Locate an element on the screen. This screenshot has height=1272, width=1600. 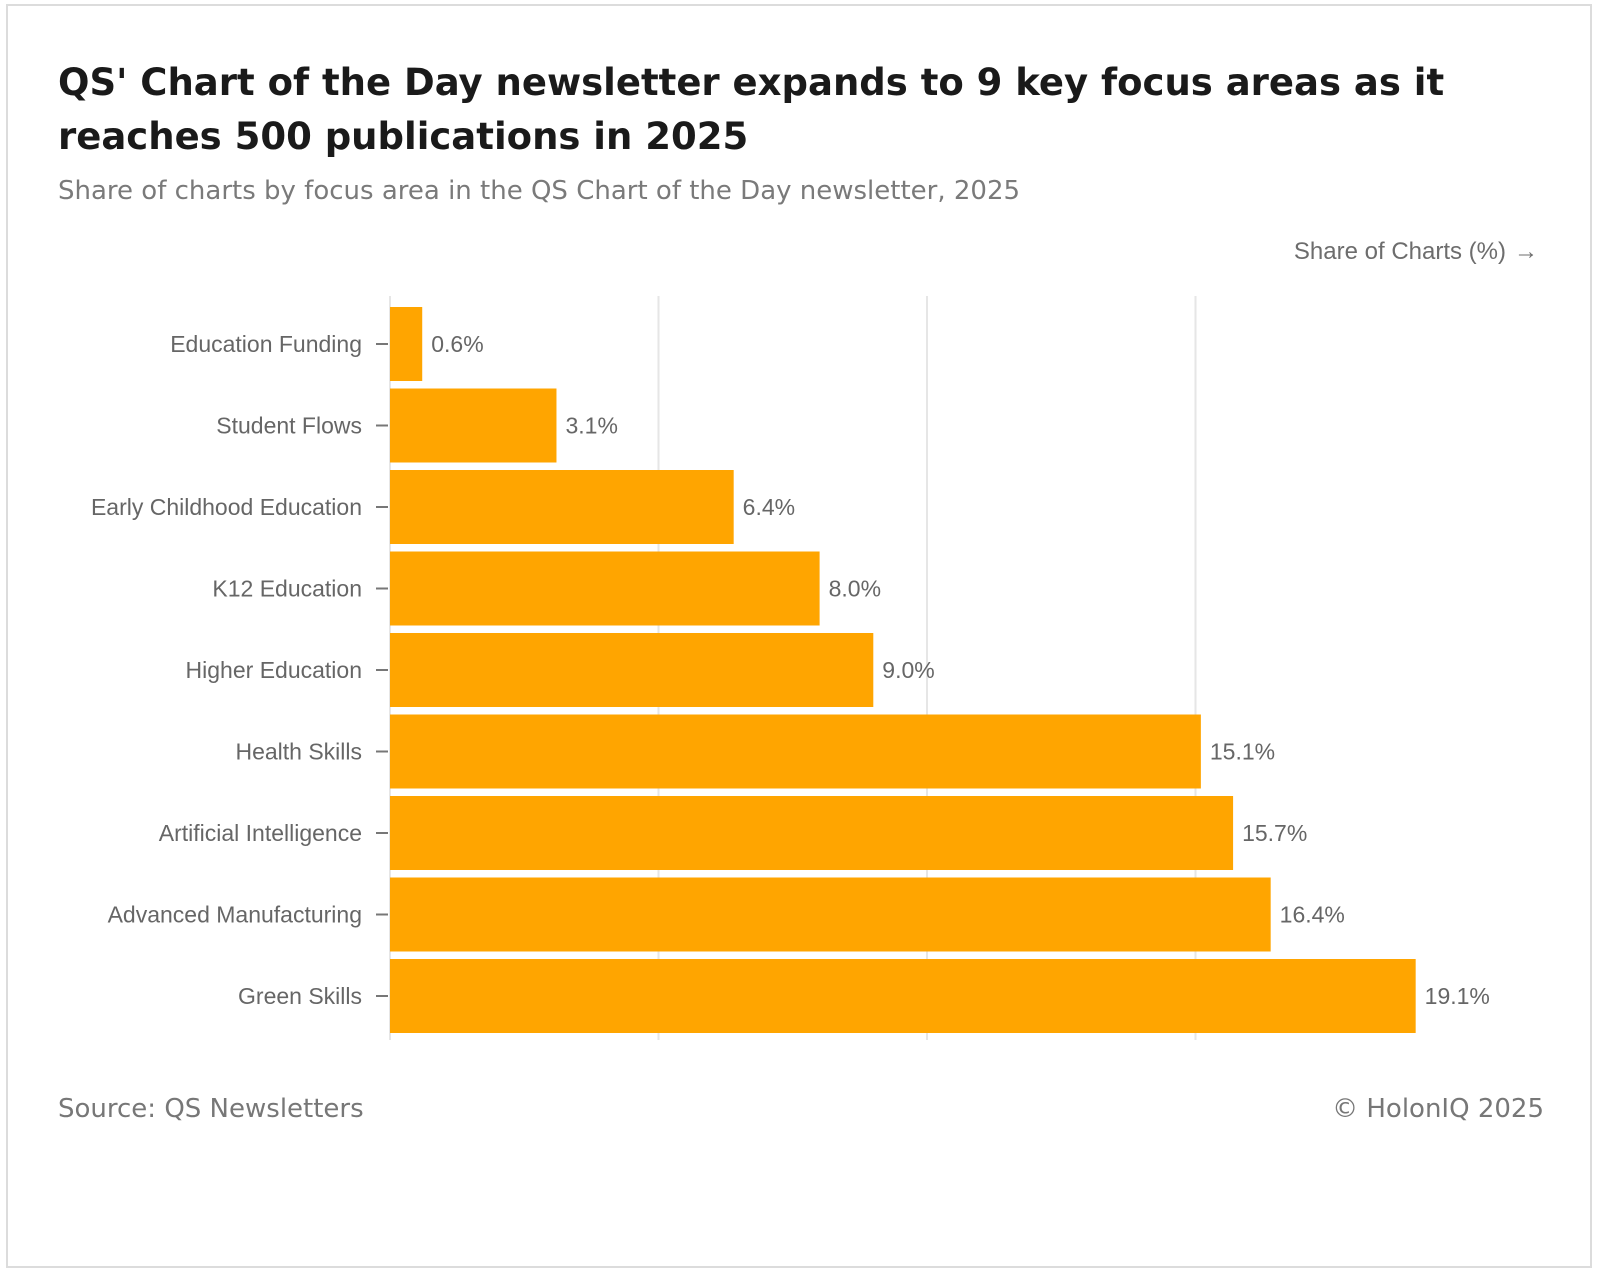
copyright-note: © HolonIQ 2025 is located at coordinates (1438, 1109).